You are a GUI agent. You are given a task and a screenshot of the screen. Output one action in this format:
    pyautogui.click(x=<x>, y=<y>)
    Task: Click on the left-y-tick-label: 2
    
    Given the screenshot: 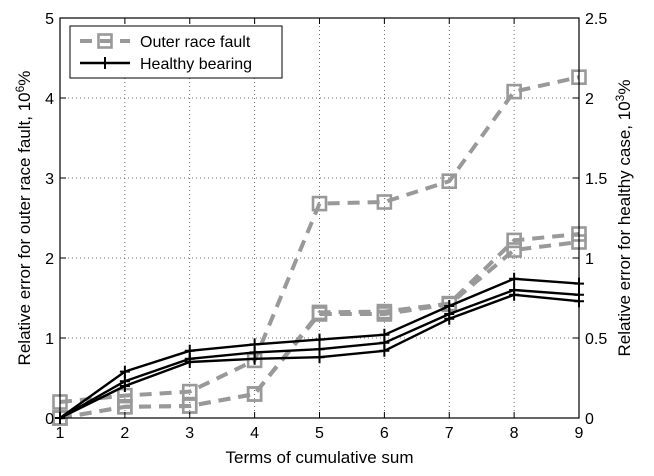 What is the action you would take?
    pyautogui.click(x=49, y=259)
    